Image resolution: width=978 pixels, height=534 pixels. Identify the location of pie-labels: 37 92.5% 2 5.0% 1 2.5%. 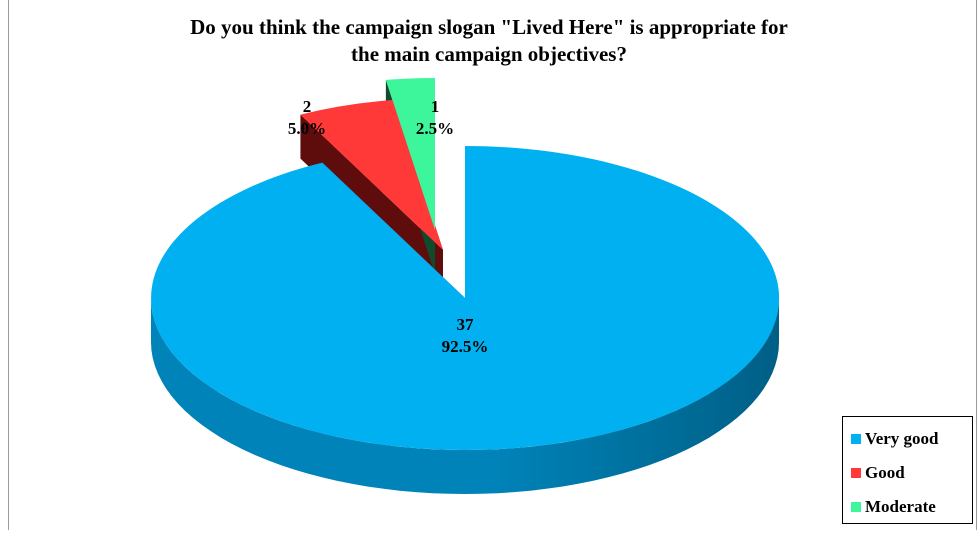
(388, 226).